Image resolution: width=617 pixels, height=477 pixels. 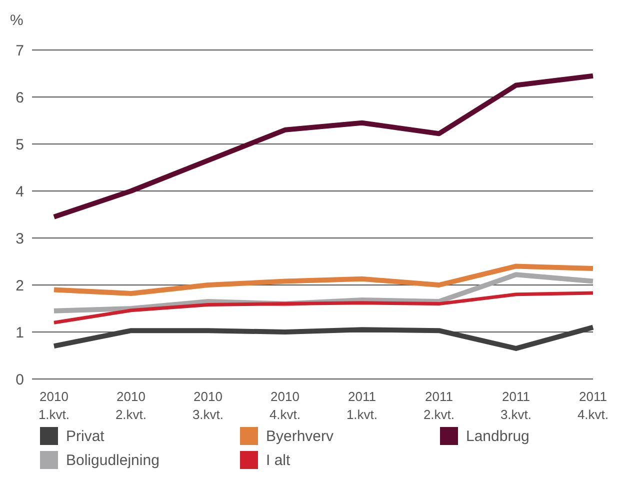 I want to click on x-tick-label: 2010 4.kvt., so click(x=285, y=405).